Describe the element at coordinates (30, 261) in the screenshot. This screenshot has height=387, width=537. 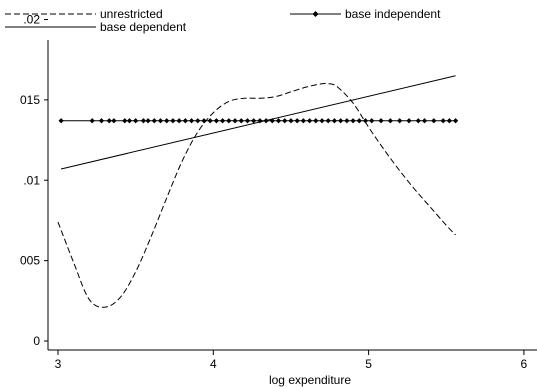
I see `y-tick-label: 005` at that location.